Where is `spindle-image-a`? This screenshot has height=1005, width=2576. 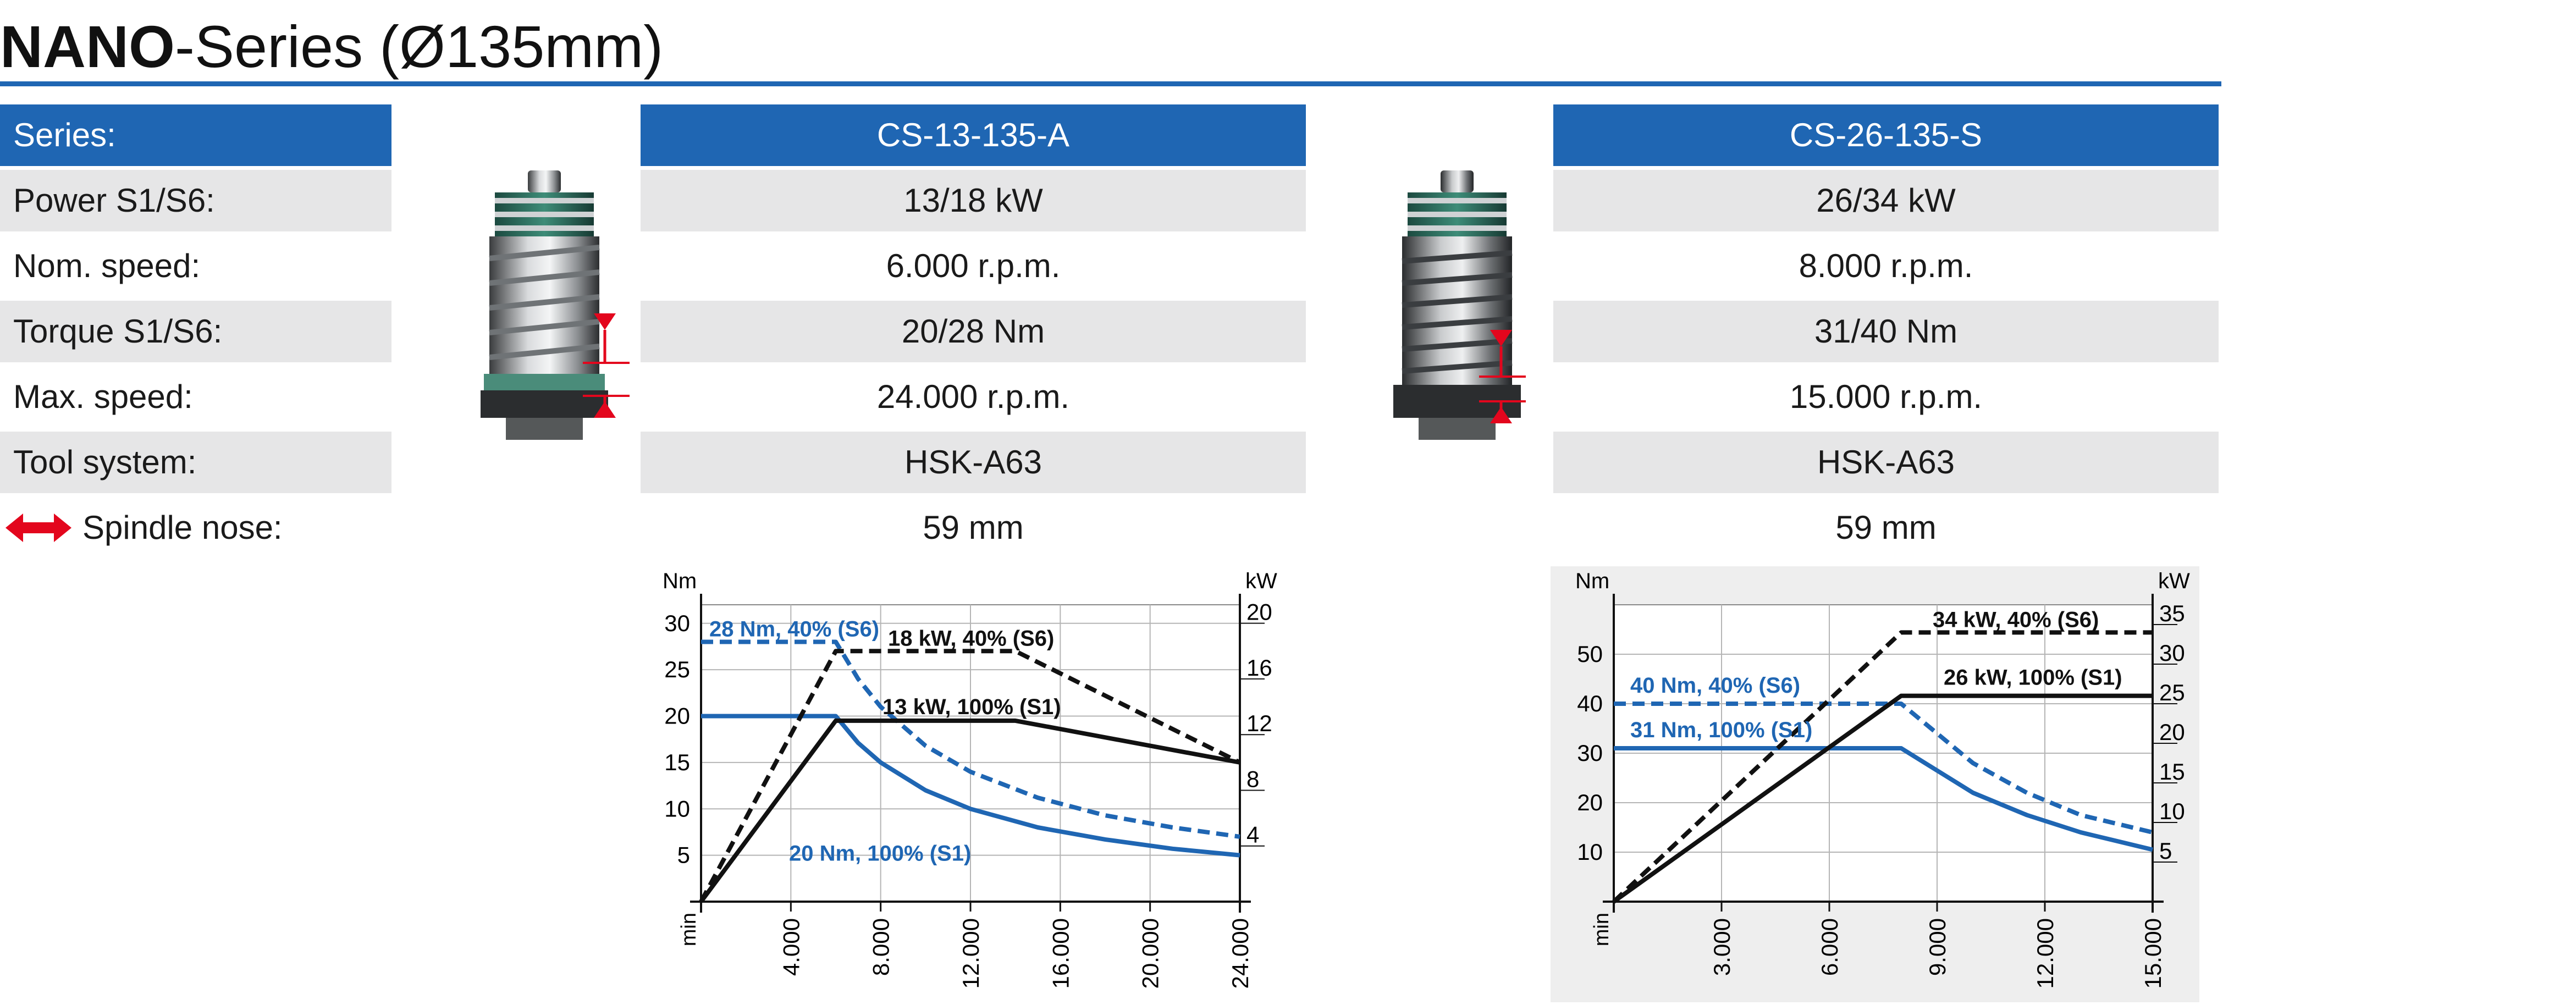
spindle-image-a is located at coordinates (555, 305).